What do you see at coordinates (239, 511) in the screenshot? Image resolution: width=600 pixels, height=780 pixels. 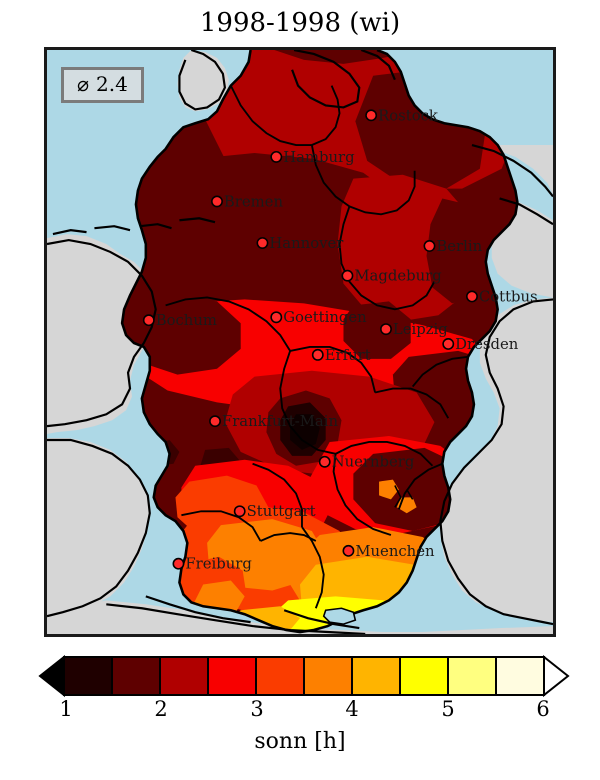 I see `city-marker-stuttgart` at bounding box center [239, 511].